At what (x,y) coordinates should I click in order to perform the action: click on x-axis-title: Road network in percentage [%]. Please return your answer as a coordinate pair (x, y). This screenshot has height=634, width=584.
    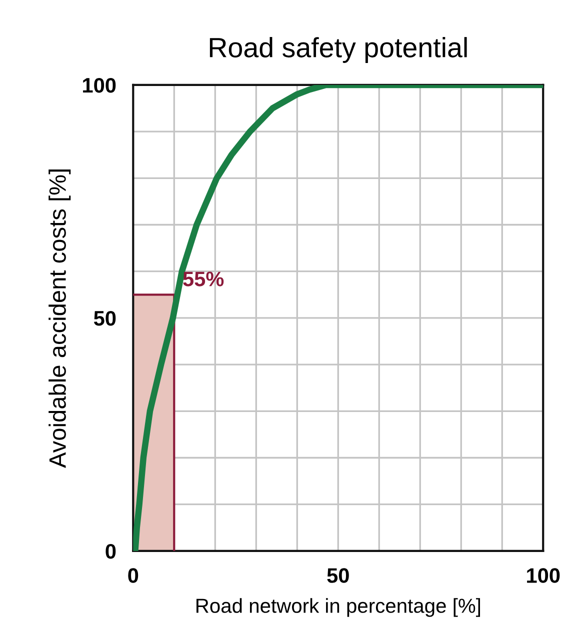
    Looking at the image, I should click on (338, 607).